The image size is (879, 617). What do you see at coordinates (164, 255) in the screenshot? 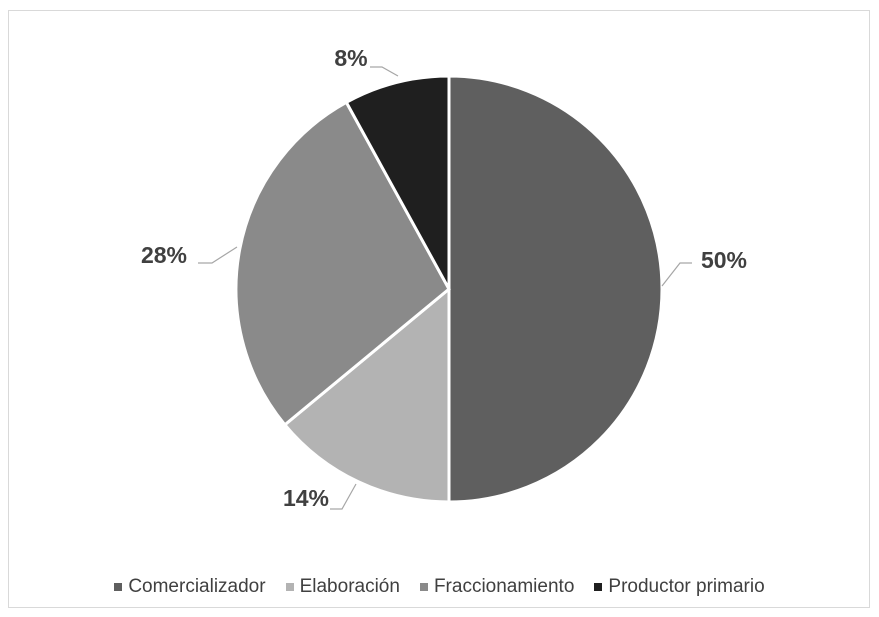
I see `data-label-fraccionamiento: 28%` at bounding box center [164, 255].